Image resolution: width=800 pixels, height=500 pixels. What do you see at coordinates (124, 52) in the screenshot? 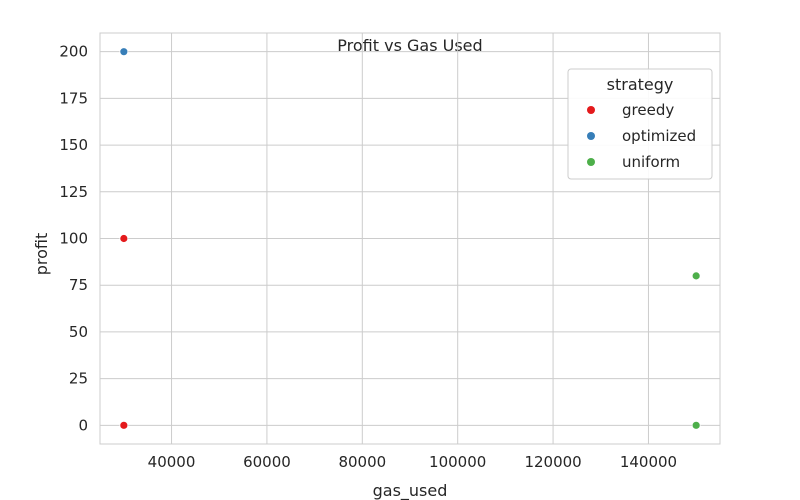
I see `data-point-optimized` at bounding box center [124, 52].